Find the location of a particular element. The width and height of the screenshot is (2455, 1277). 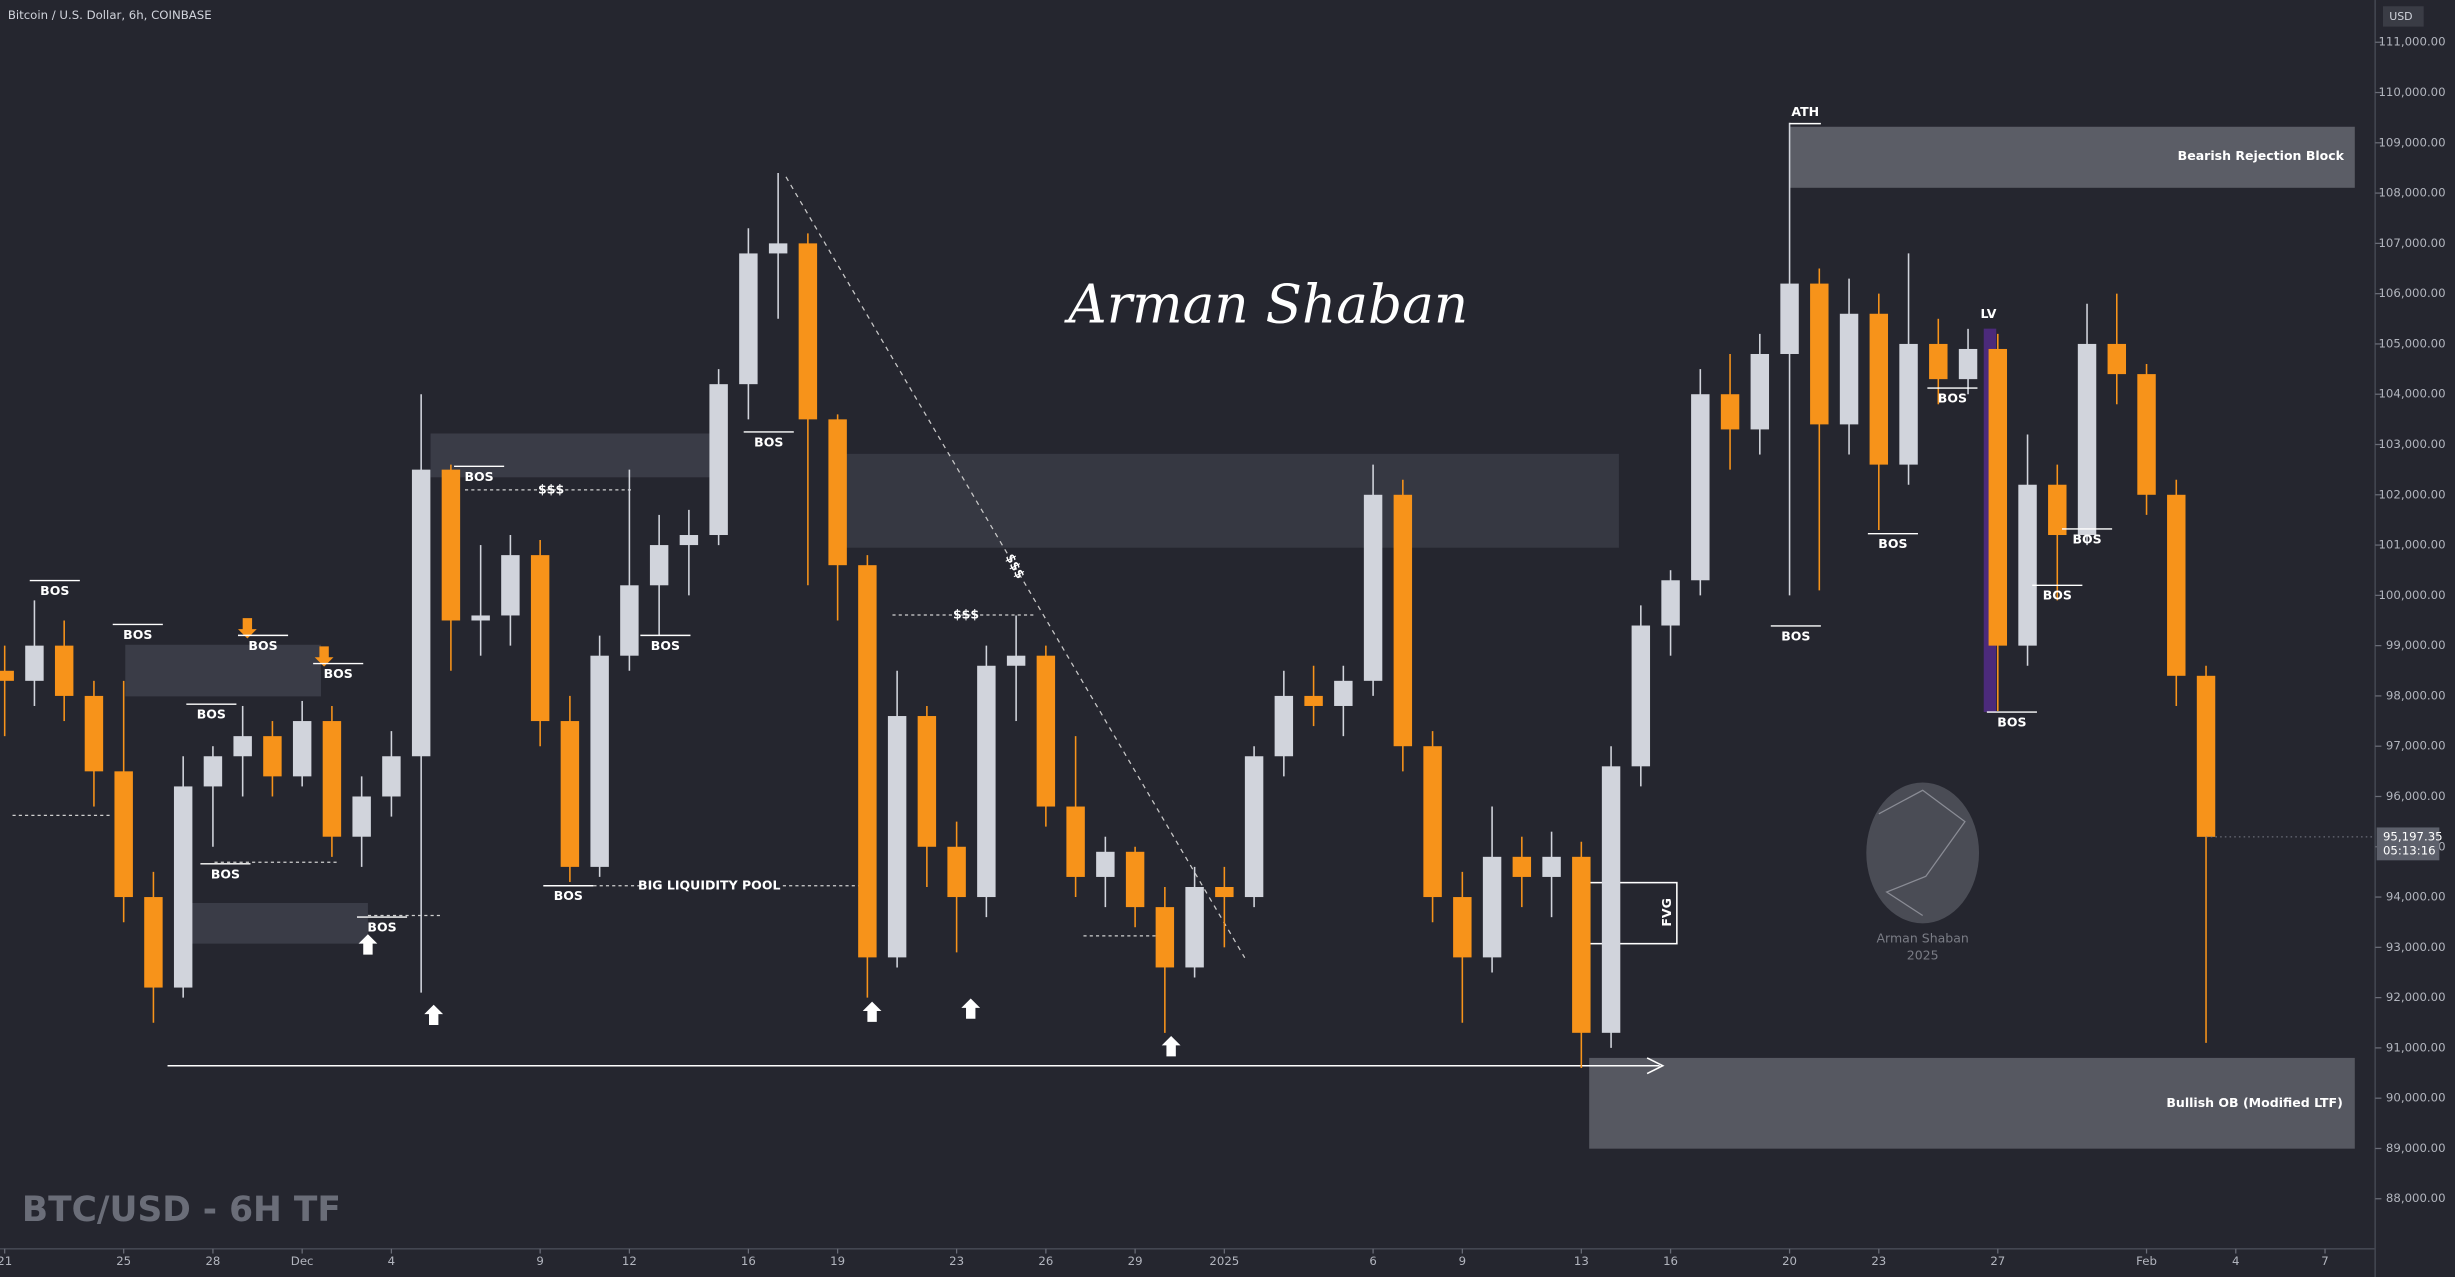

y-tick-label: 101,000.00 is located at coordinates (2411, 545).